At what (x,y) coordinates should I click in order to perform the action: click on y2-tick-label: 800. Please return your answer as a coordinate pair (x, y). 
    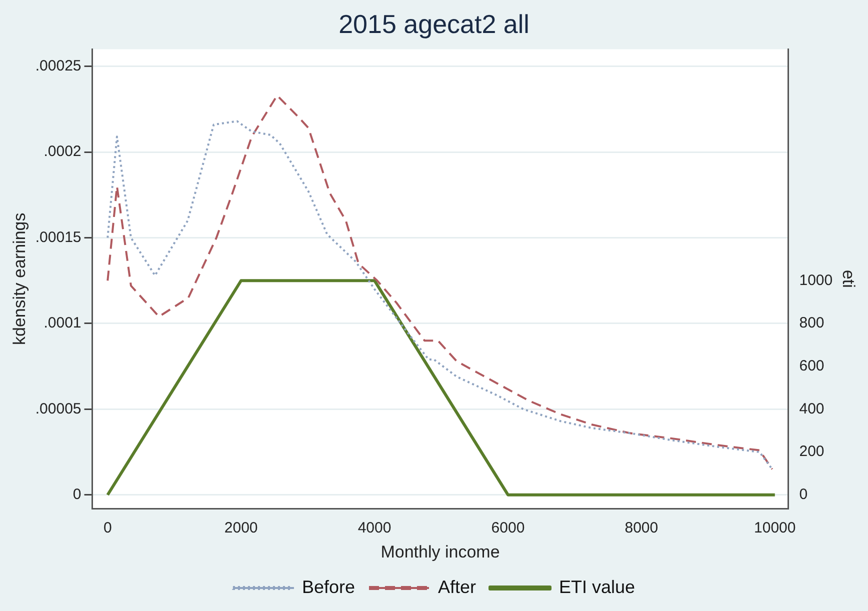
    Looking at the image, I should click on (811, 323).